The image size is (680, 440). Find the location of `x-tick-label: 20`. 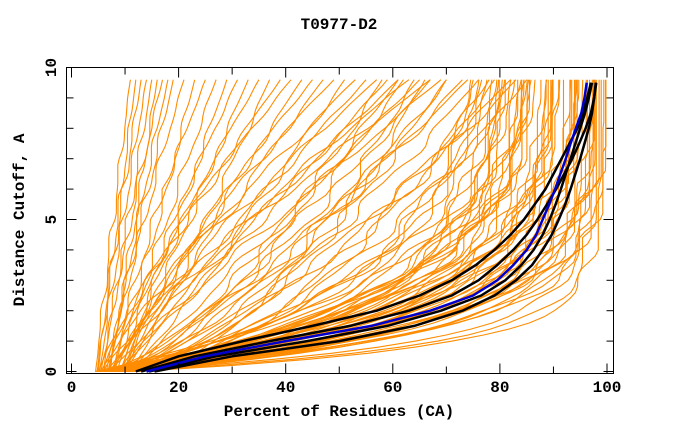

x-tick-label: 20 is located at coordinates (178, 388).